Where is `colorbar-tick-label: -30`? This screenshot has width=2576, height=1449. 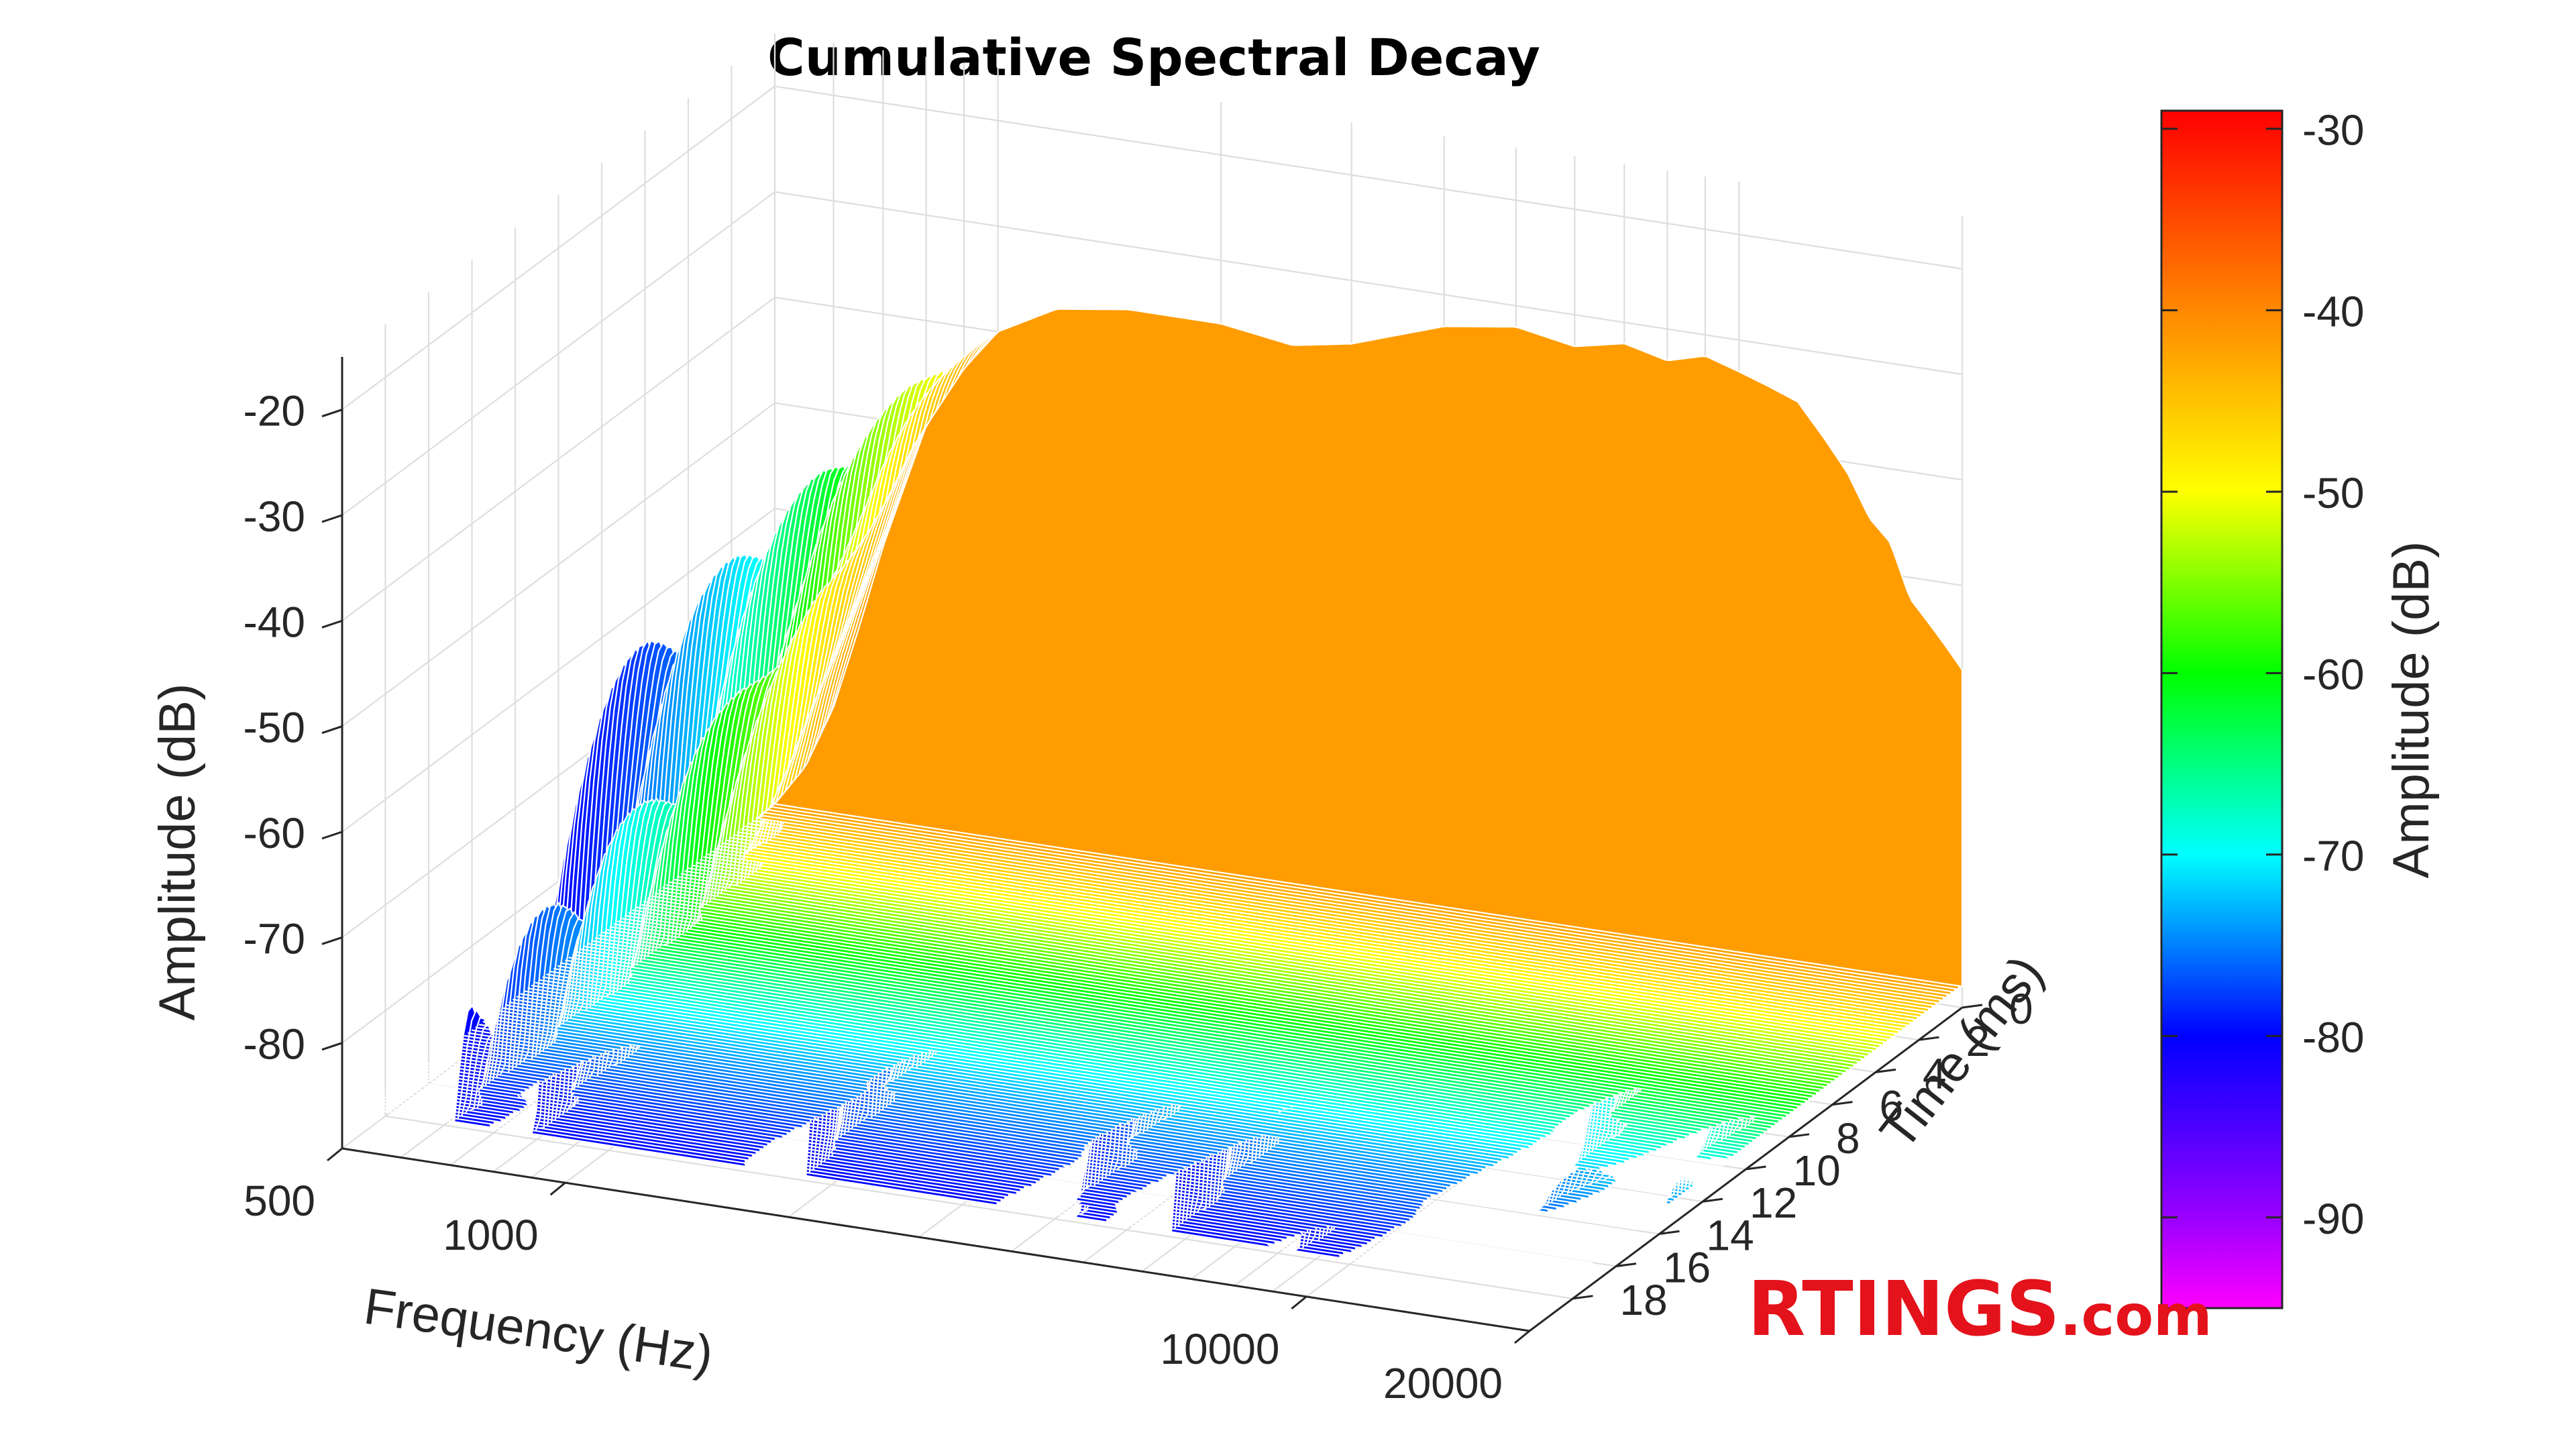 colorbar-tick-label: -30 is located at coordinates (2333, 130).